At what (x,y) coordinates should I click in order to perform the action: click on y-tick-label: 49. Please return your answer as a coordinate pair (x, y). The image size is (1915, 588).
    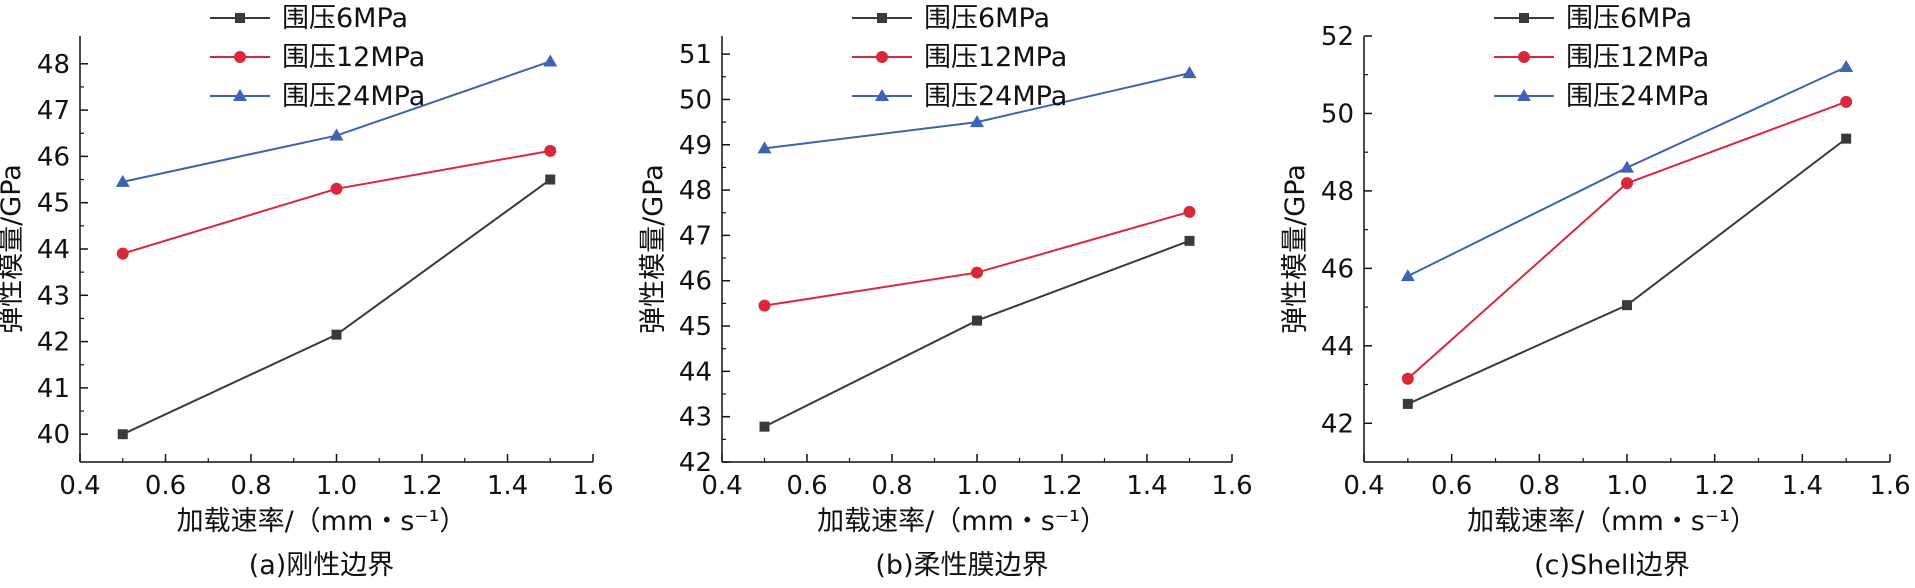
    Looking at the image, I should click on (695, 146).